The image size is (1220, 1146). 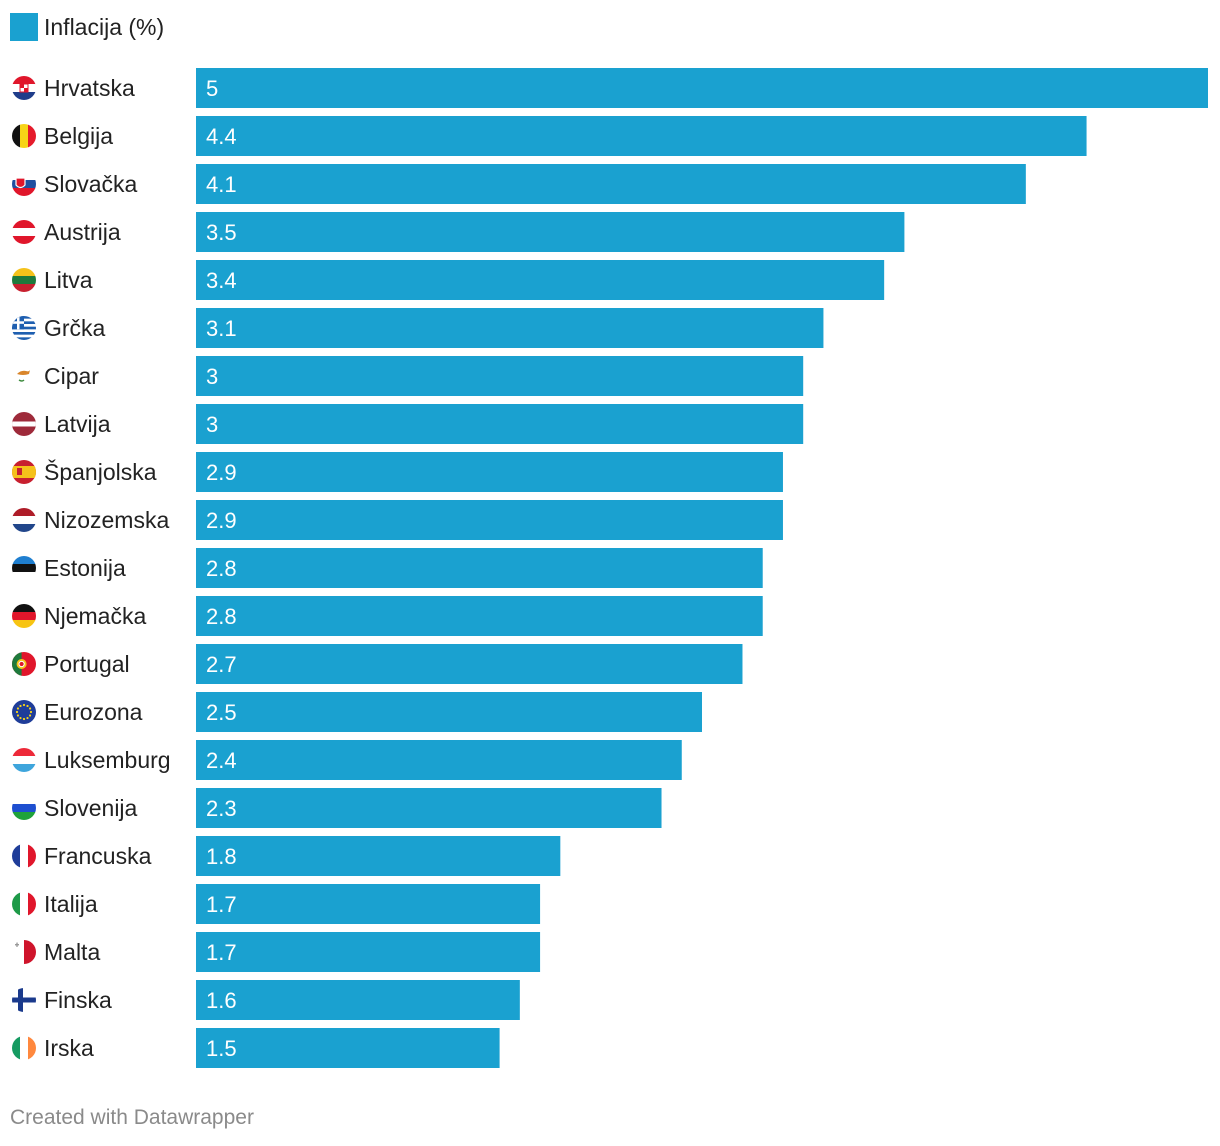 I want to click on croatia-flag-icon, so click(x=24, y=88).